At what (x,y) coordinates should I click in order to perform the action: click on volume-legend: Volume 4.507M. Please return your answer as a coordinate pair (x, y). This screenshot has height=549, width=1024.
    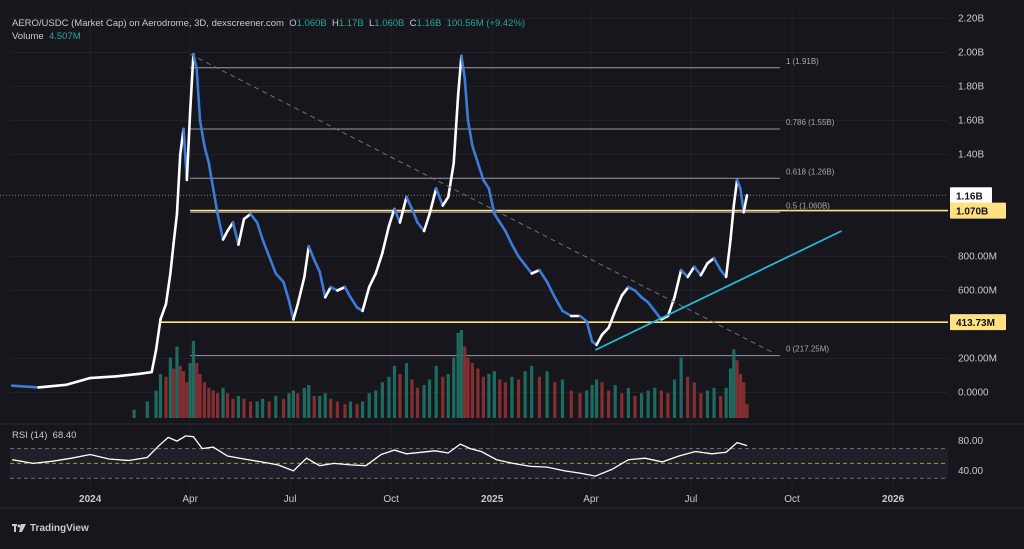
    Looking at the image, I should click on (46, 36).